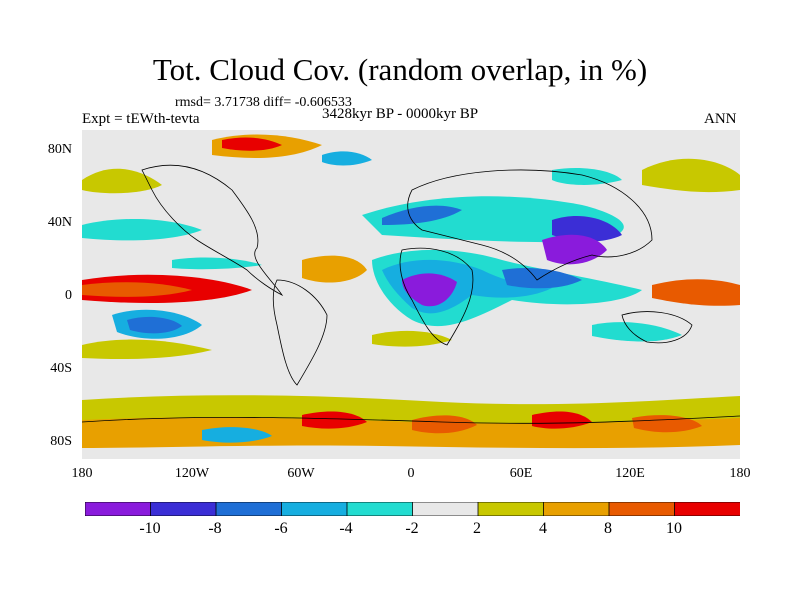 Image resolution: width=800 pixels, height=600 pixels. What do you see at coordinates (141, 119) in the screenshot?
I see `experiment-label: Expt = tEWth-tevta` at bounding box center [141, 119].